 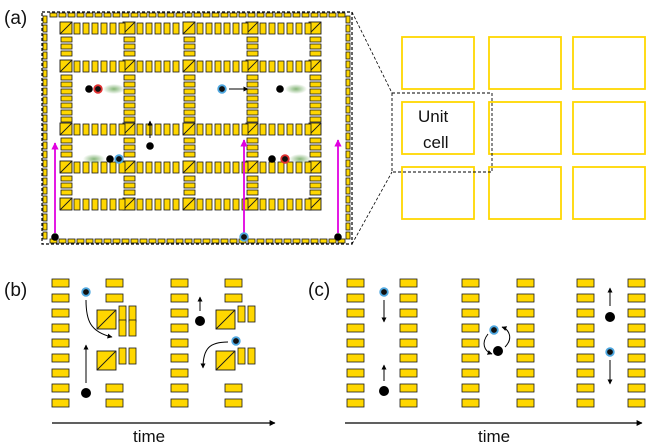 I want to click on junction-electrode, so click(x=225, y=360).